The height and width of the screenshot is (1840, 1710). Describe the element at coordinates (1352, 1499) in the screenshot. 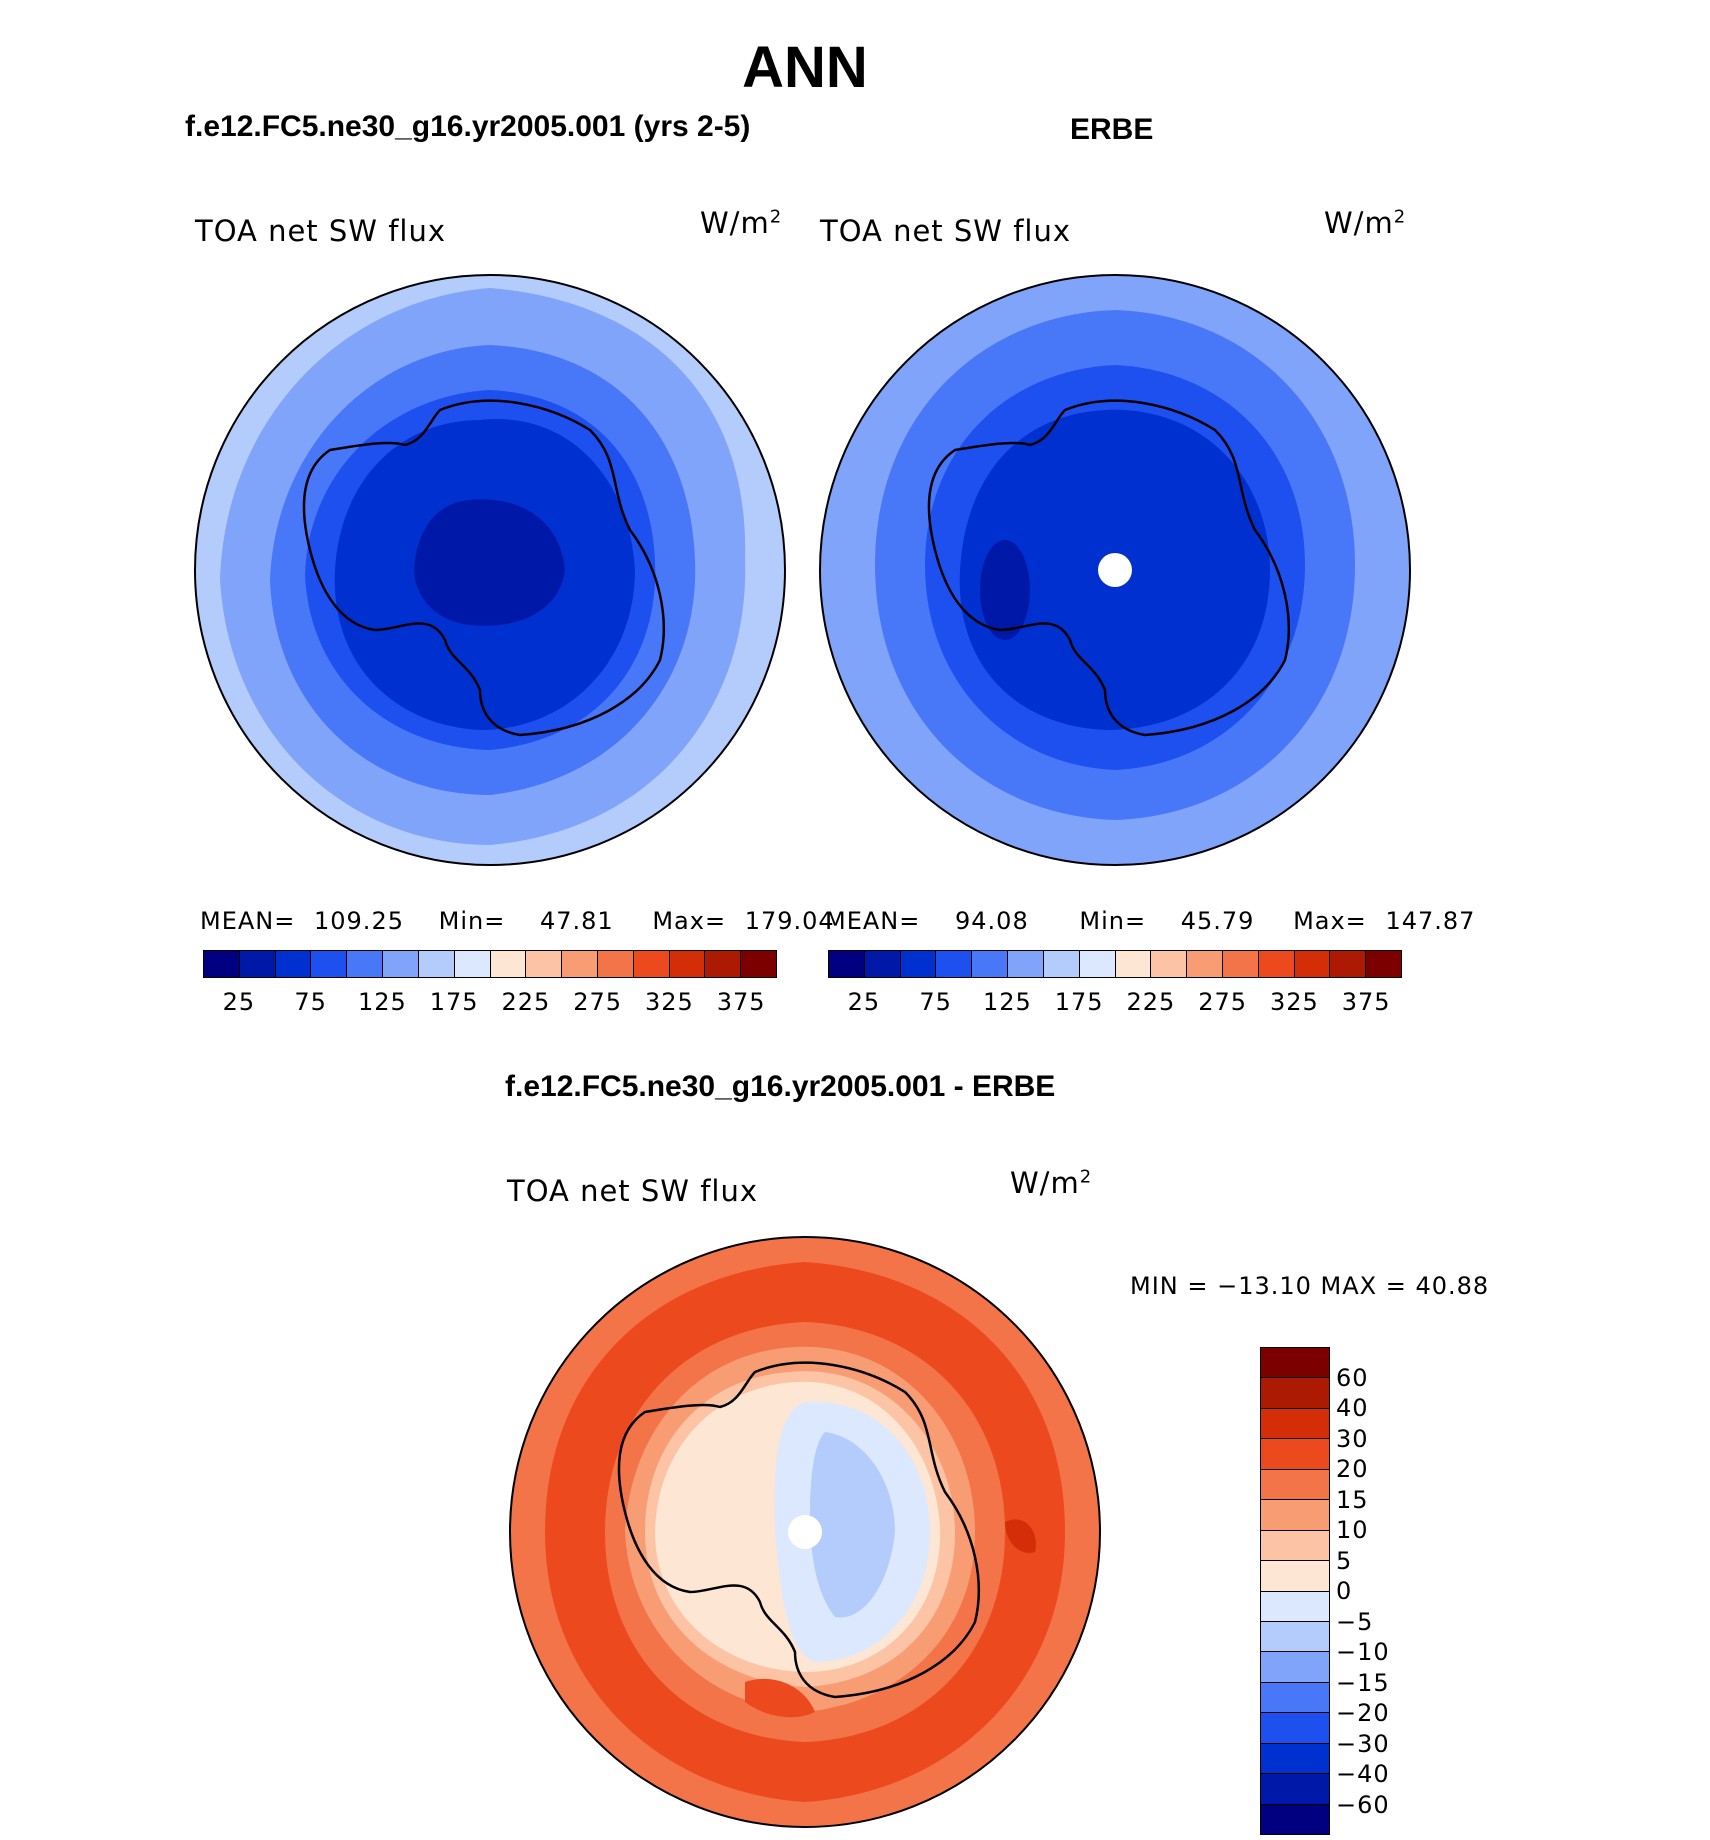

I see `colorbar-label: 15` at that location.